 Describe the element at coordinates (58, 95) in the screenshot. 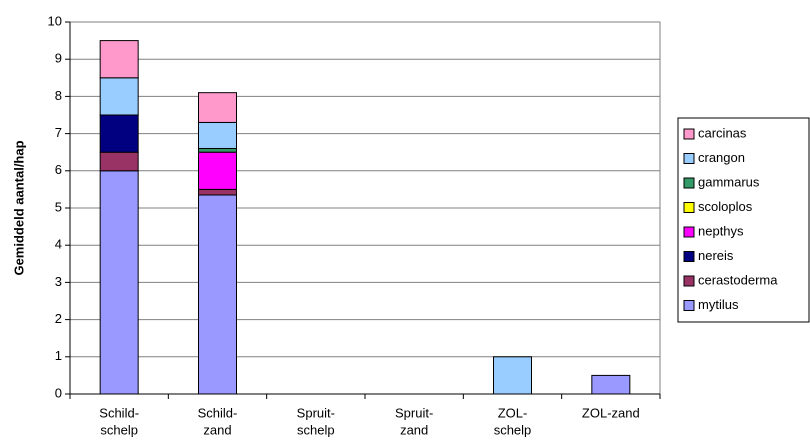

I see `y-tick-label: 8` at that location.